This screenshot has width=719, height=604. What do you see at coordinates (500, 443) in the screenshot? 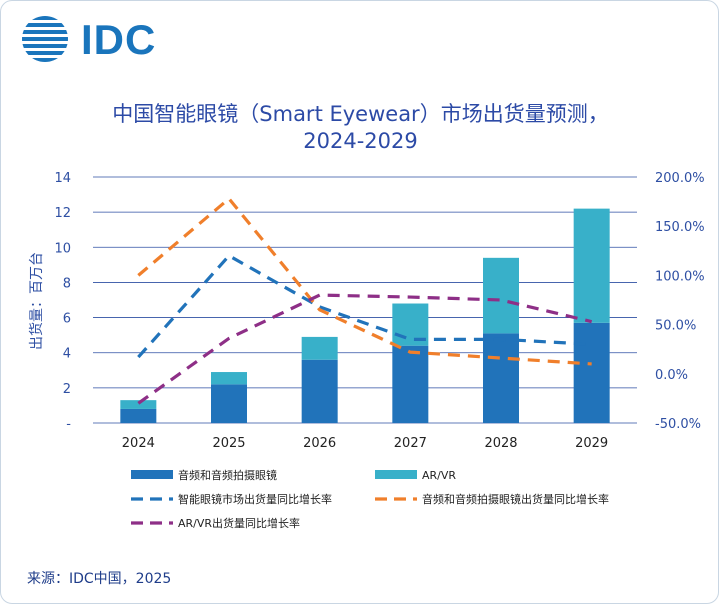
I see `x-tick-label: 2028` at bounding box center [500, 443].